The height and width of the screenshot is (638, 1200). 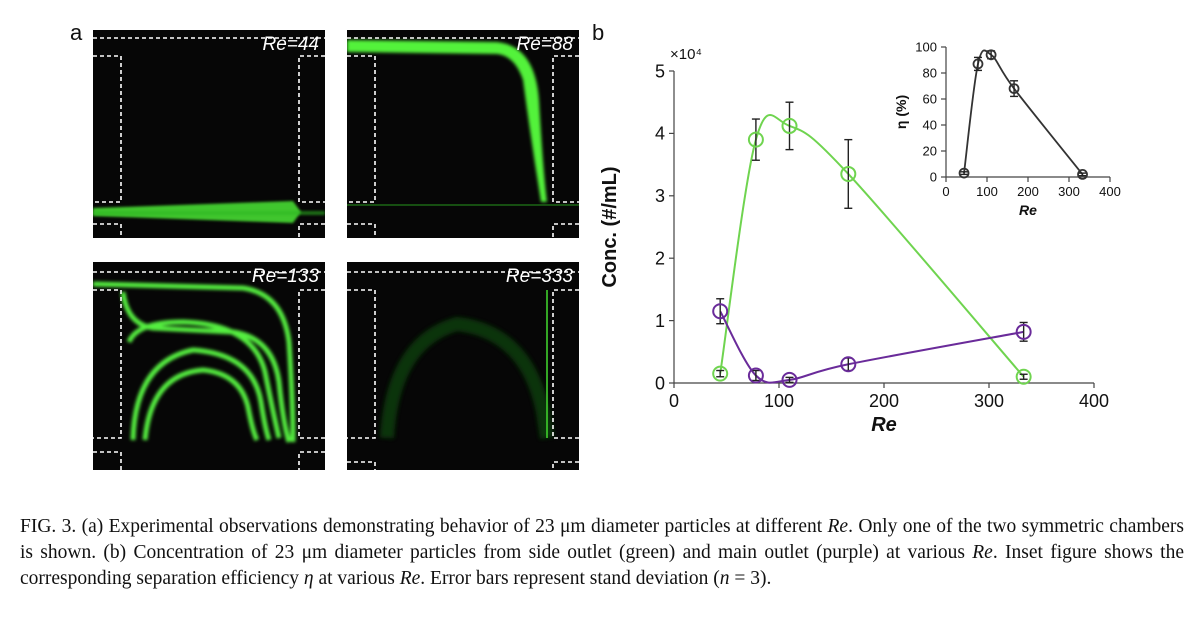 What do you see at coordinates (290, 44) in the screenshot?
I see `micrograph-label: Re=44` at bounding box center [290, 44].